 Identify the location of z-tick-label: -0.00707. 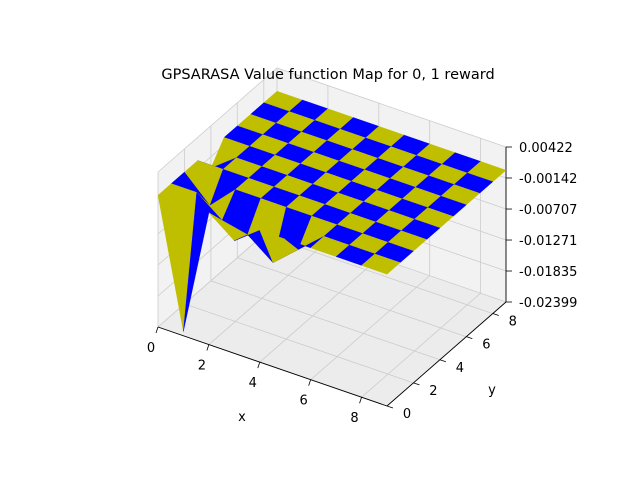
(548, 210).